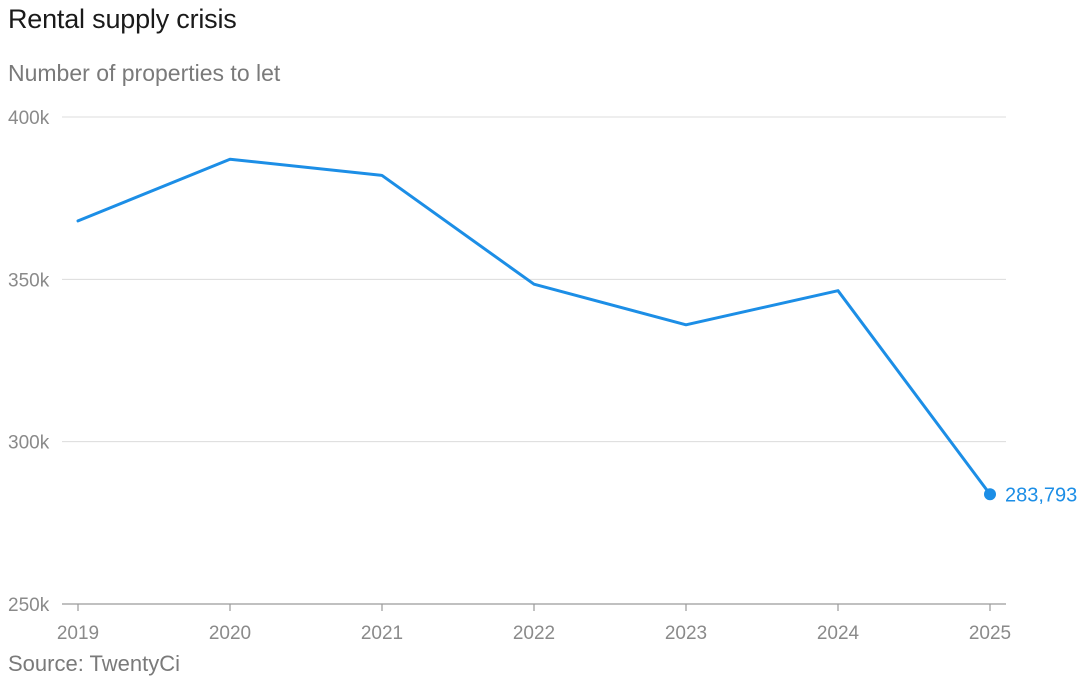 This screenshot has width=1080, height=689. I want to click on x-tick-label: 2019, so click(78, 633).